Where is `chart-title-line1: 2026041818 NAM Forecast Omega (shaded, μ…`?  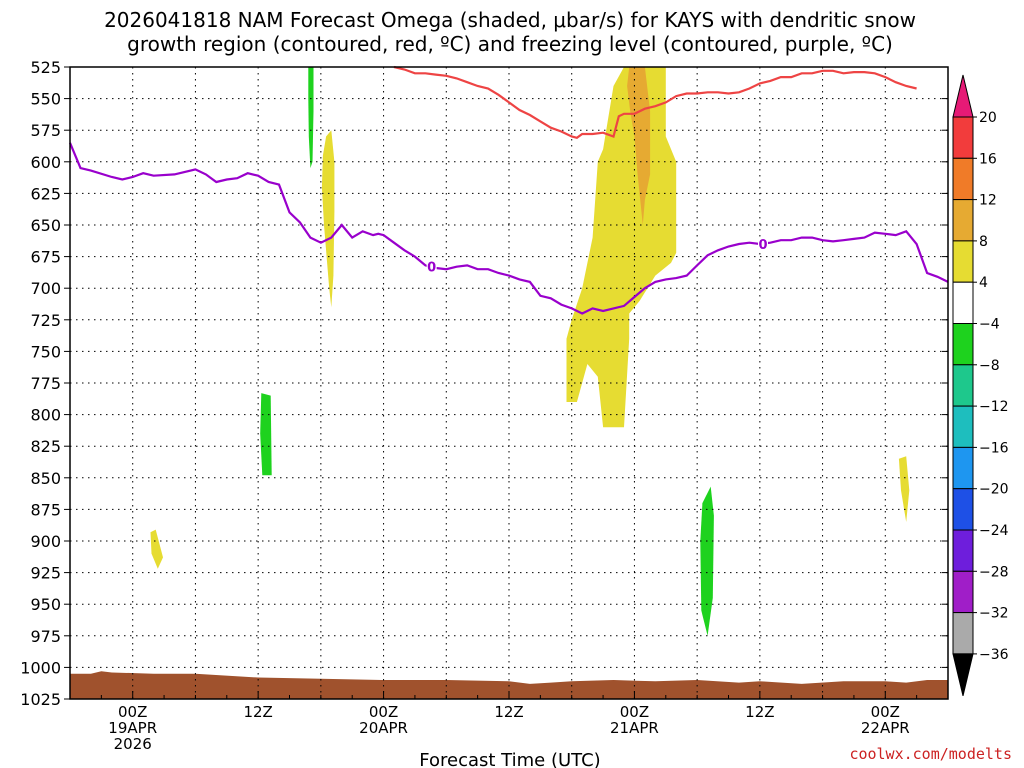 chart-title-line1: 2026041818 NAM Forecast Omega (shaded, μ… is located at coordinates (510, 20).